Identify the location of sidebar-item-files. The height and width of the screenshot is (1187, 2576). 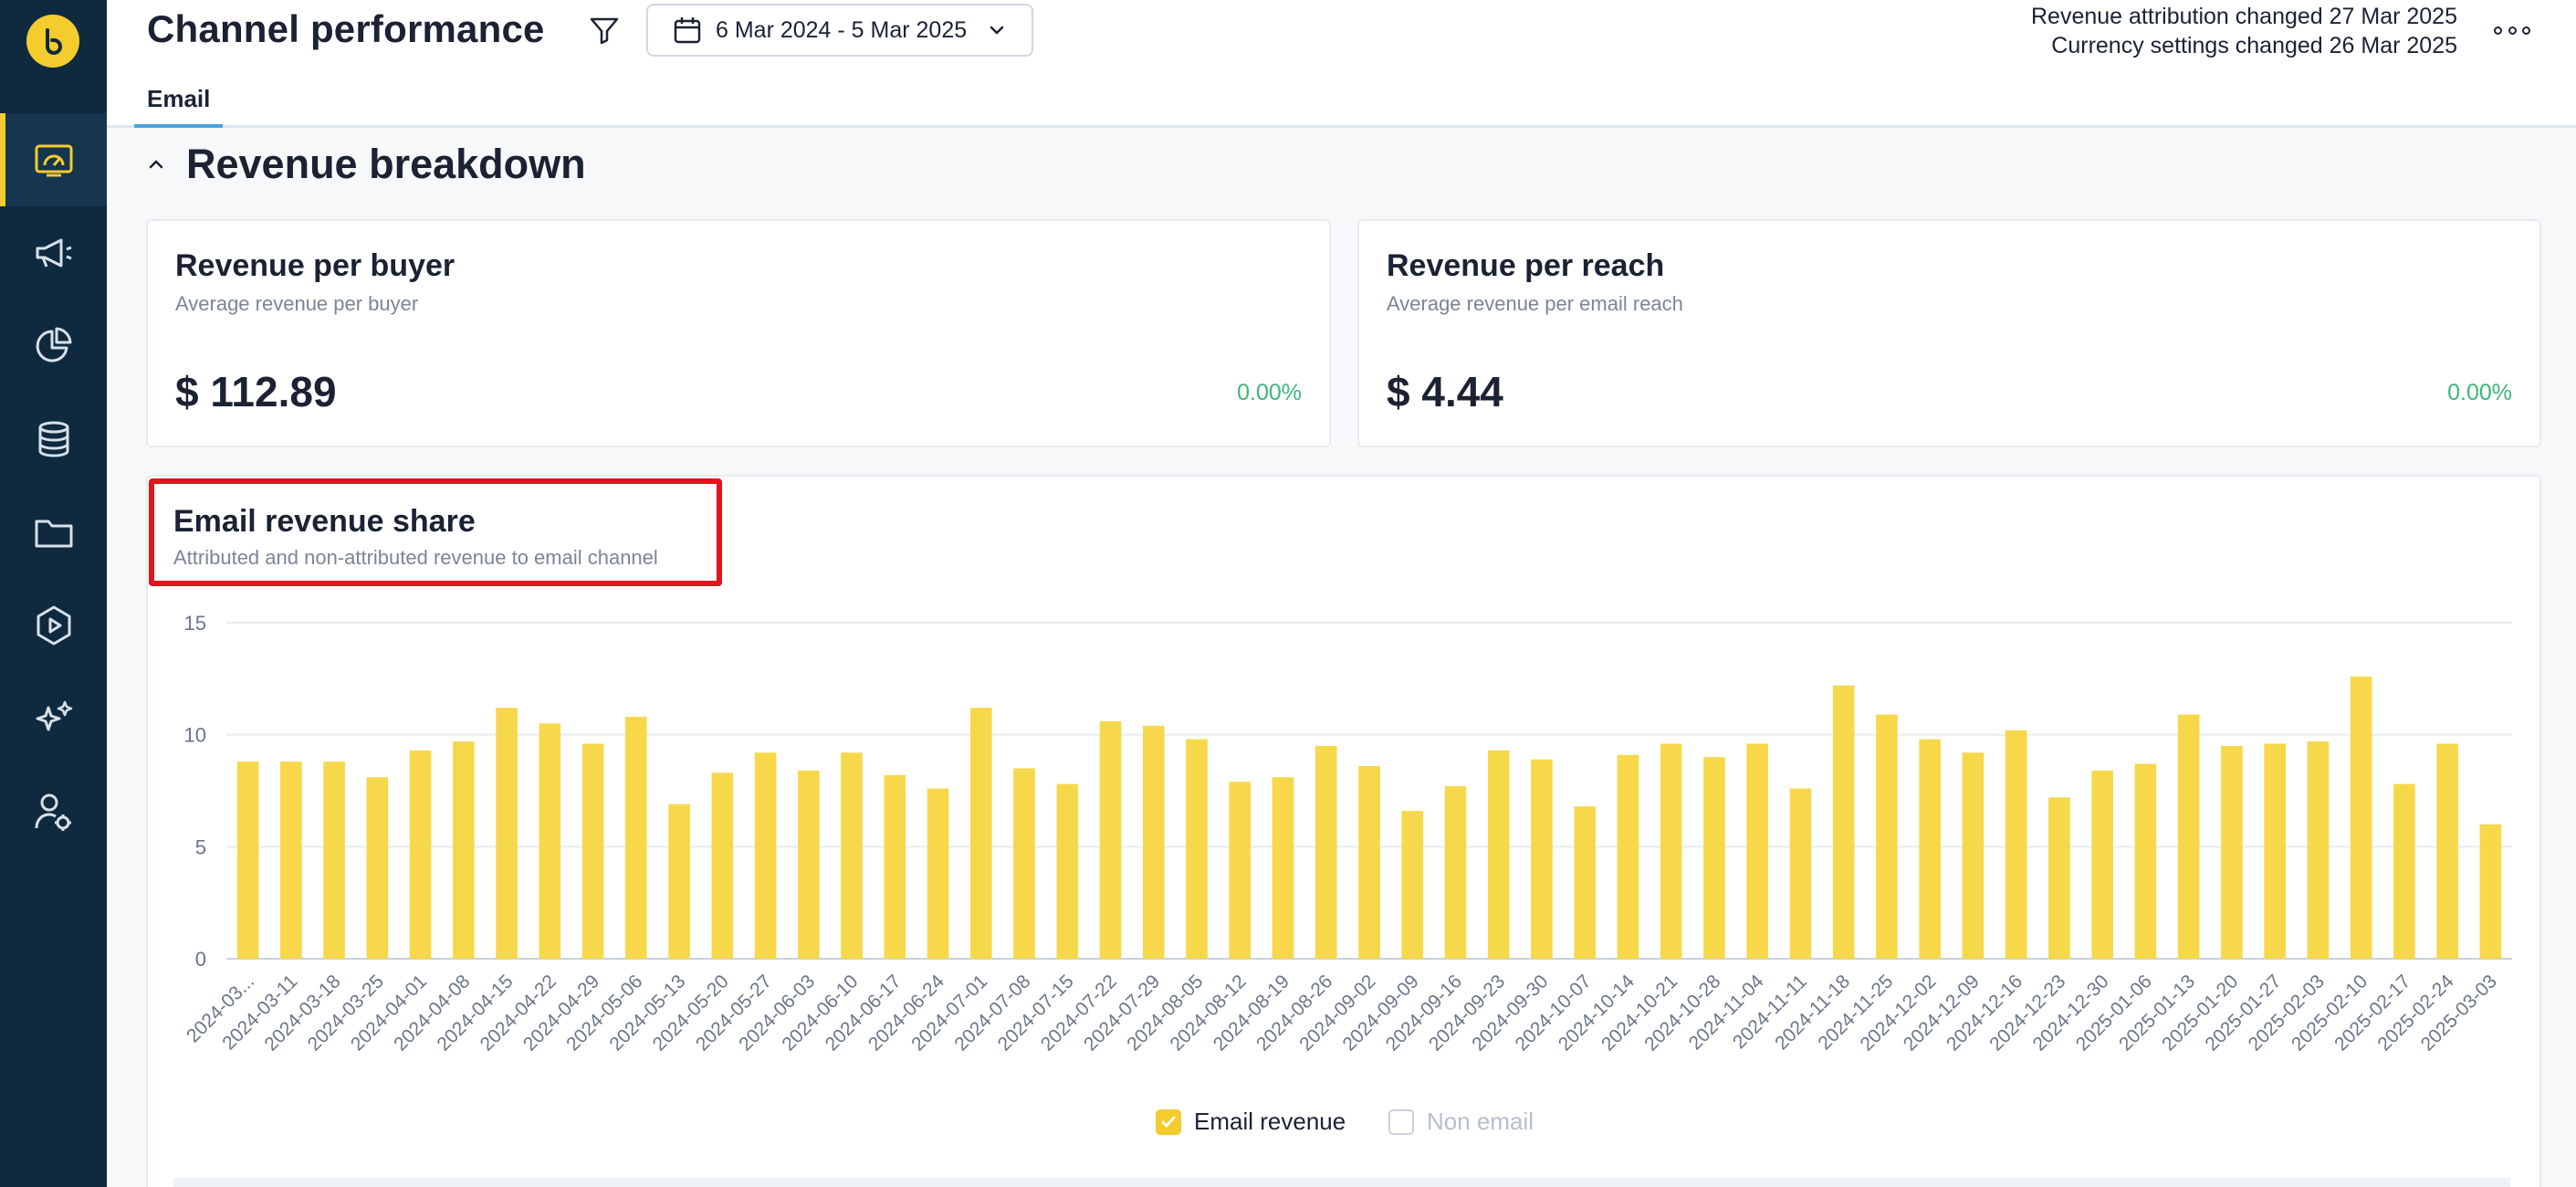
(53, 532).